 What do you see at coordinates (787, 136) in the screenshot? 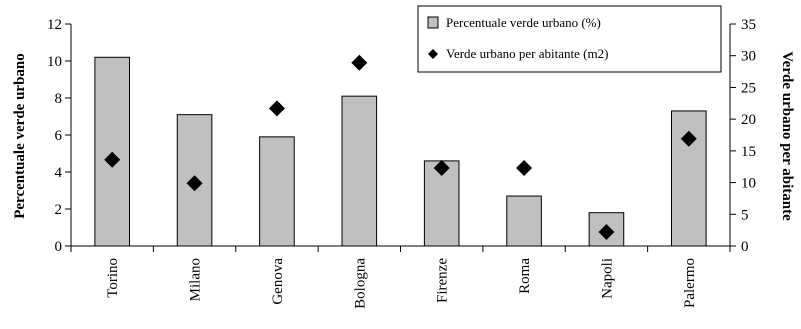
I see `y2-axis-title: Verde urbano per abitante` at bounding box center [787, 136].